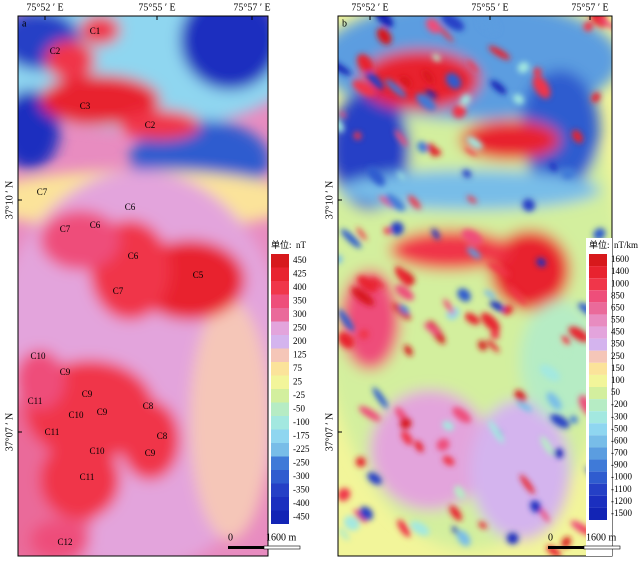 The image size is (643, 564). What do you see at coordinates (618, 295) in the screenshot?
I see `legend-level: 850` at bounding box center [618, 295].